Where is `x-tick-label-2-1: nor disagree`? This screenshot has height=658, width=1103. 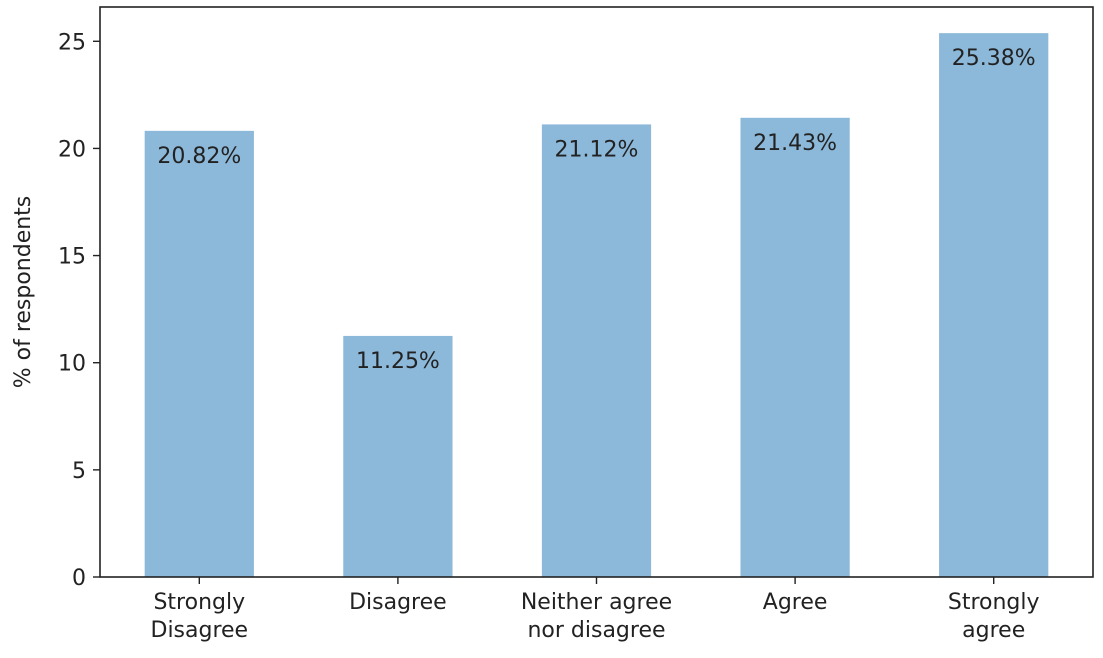
x-tick-label-2-1: nor disagree is located at coordinates (596, 630).